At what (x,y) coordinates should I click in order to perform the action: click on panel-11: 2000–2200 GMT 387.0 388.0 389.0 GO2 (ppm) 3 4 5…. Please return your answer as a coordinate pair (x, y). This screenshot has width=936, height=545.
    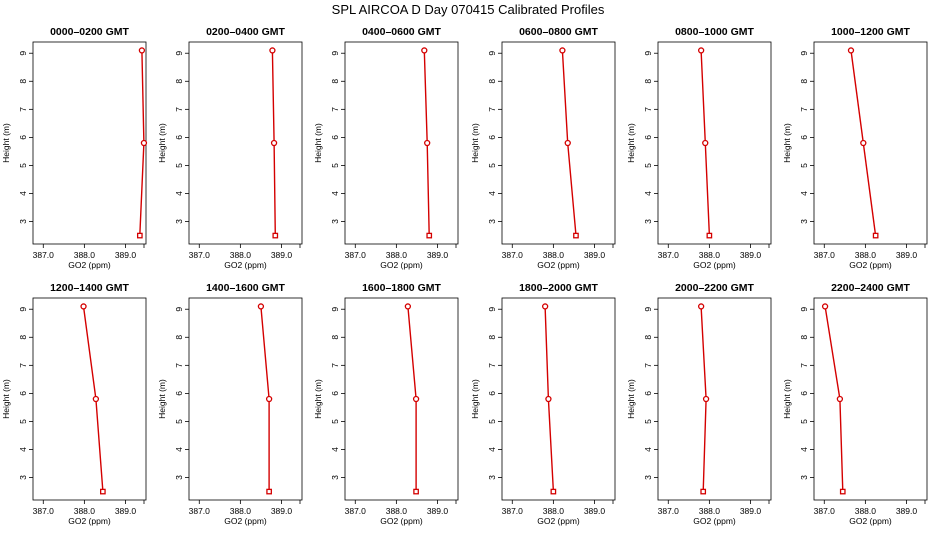
    Looking at the image, I should click on (699, 404).